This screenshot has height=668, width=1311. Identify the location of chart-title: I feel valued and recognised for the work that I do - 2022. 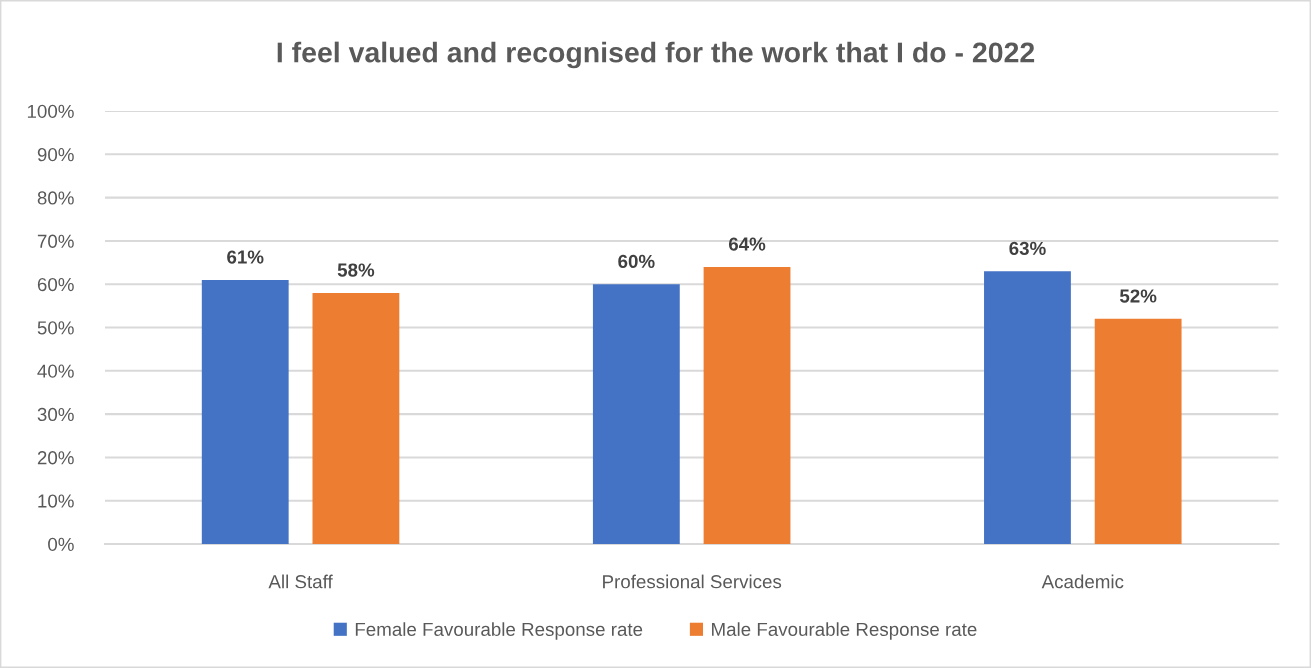
(656, 55).